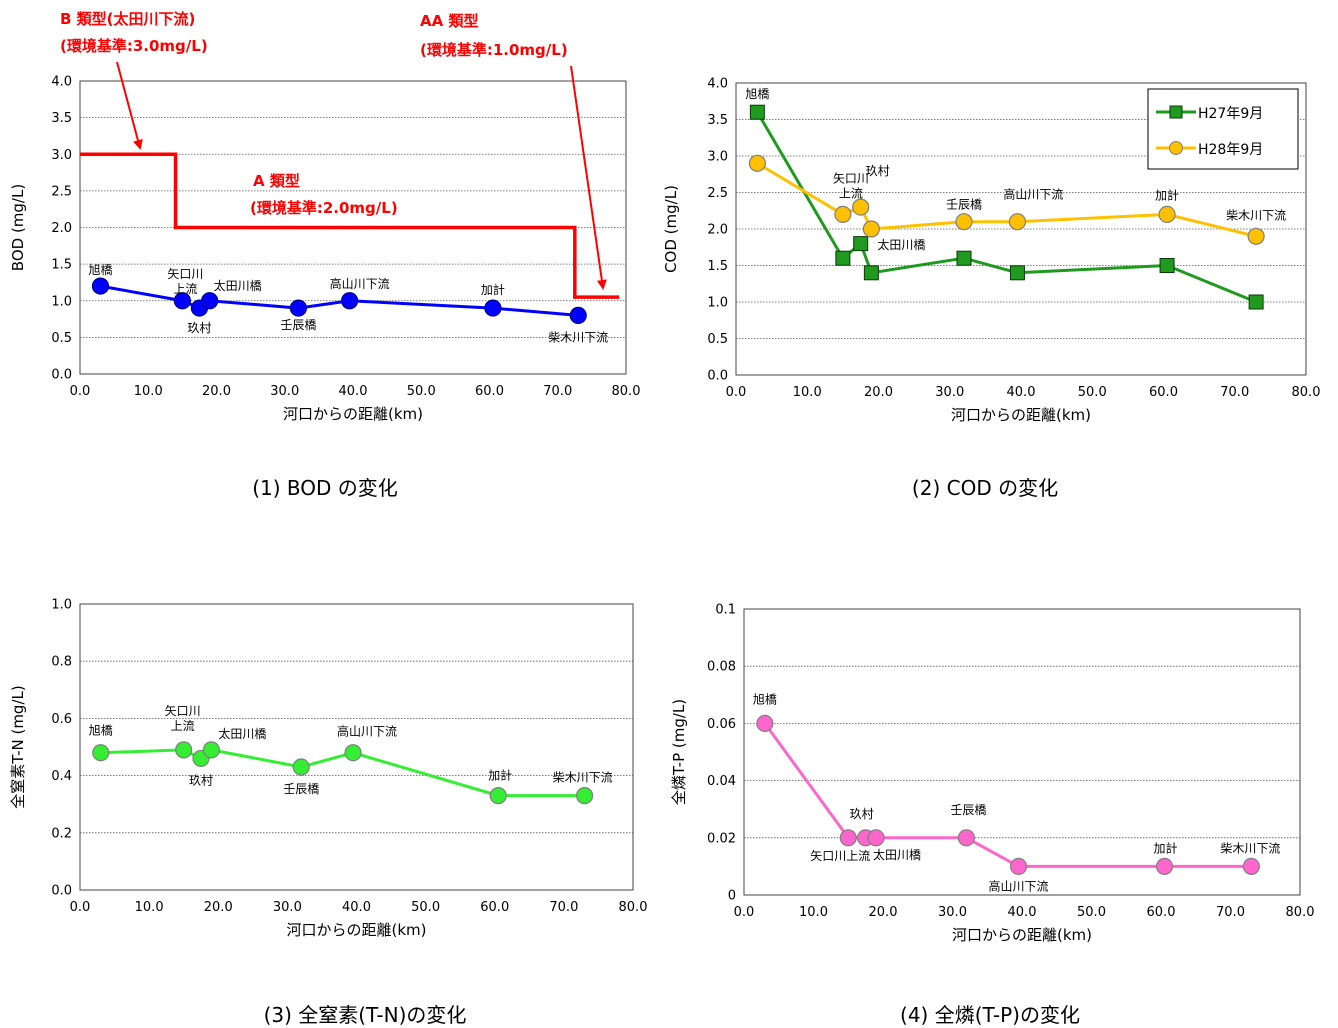 The image size is (1338, 1028). Describe the element at coordinates (968, 810) in the screenshot. I see `point-label: 壬辰橋` at that location.